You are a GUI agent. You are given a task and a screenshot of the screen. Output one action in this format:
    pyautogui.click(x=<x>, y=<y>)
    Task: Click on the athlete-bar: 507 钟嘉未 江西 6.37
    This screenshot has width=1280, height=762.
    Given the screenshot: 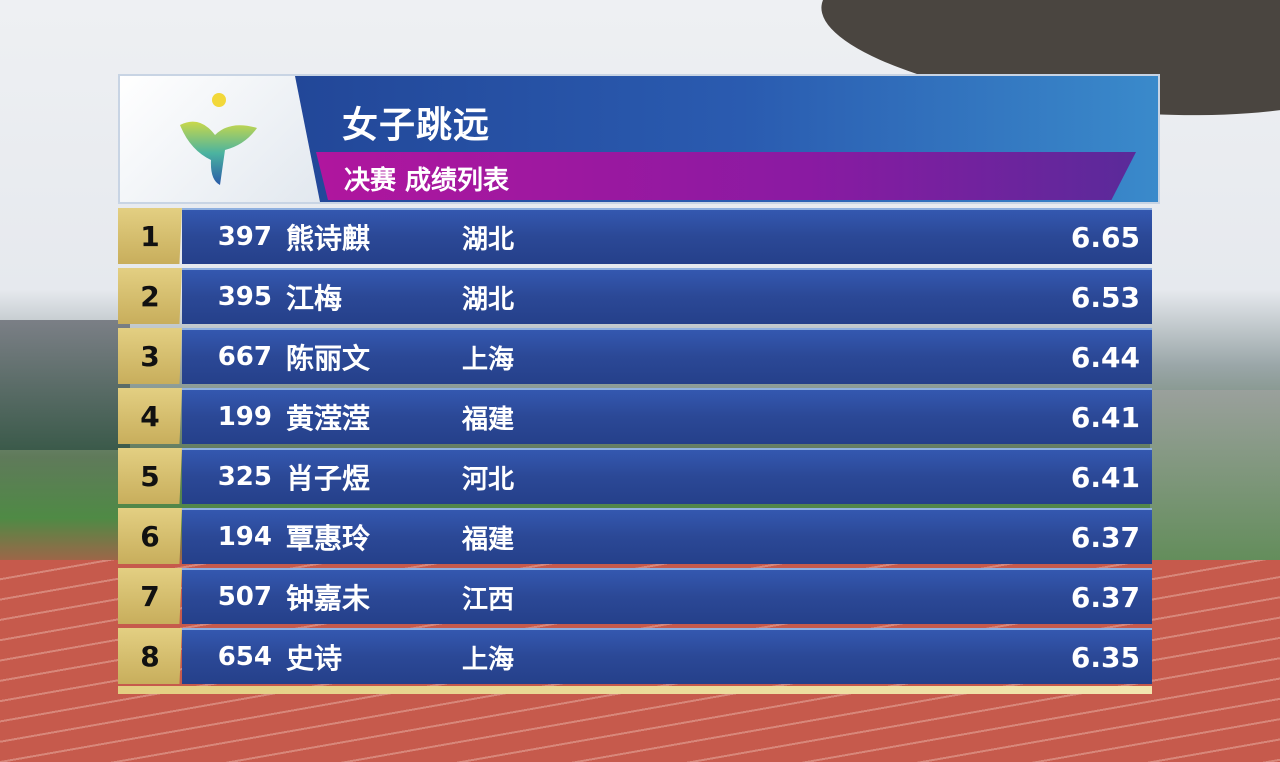 What is the action you would take?
    pyautogui.click(x=667, y=596)
    